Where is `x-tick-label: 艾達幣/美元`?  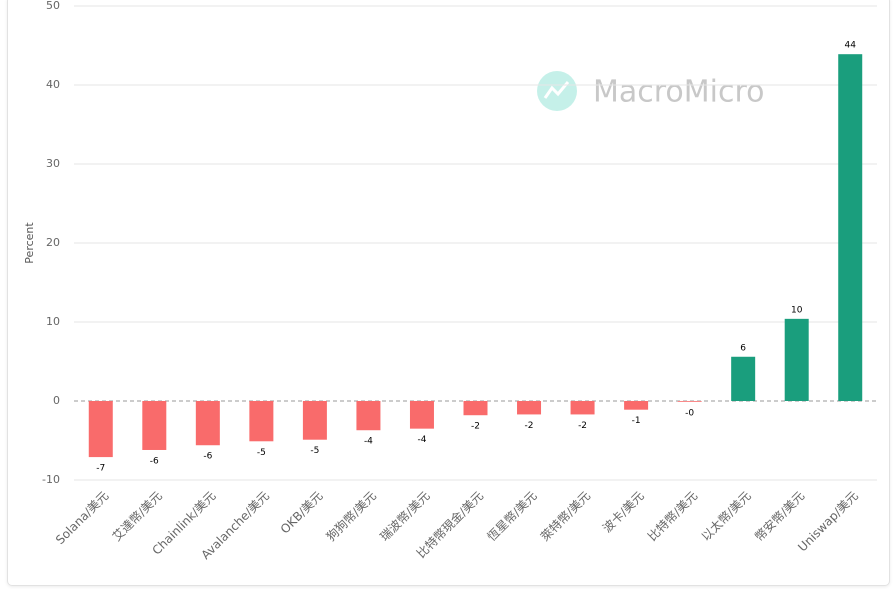 x-tick-label: 艾達幣/美元 is located at coordinates (137, 516).